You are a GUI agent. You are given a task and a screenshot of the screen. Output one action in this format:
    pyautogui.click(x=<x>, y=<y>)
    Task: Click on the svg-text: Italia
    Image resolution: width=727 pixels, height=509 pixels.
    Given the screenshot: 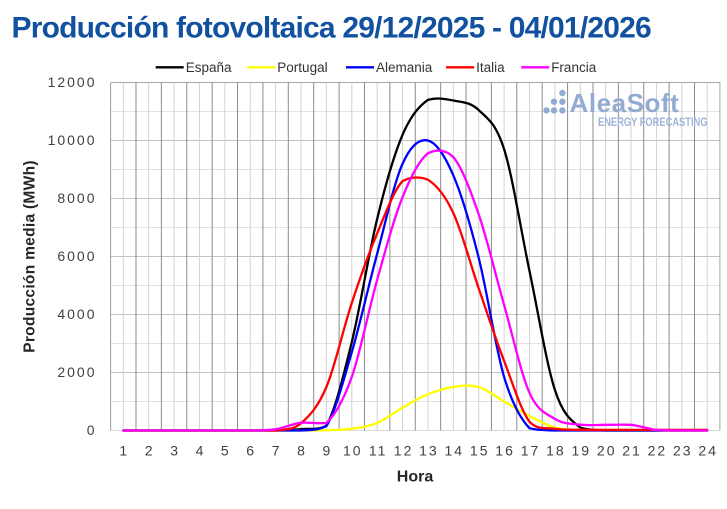 What is the action you would take?
    pyautogui.click(x=490, y=67)
    